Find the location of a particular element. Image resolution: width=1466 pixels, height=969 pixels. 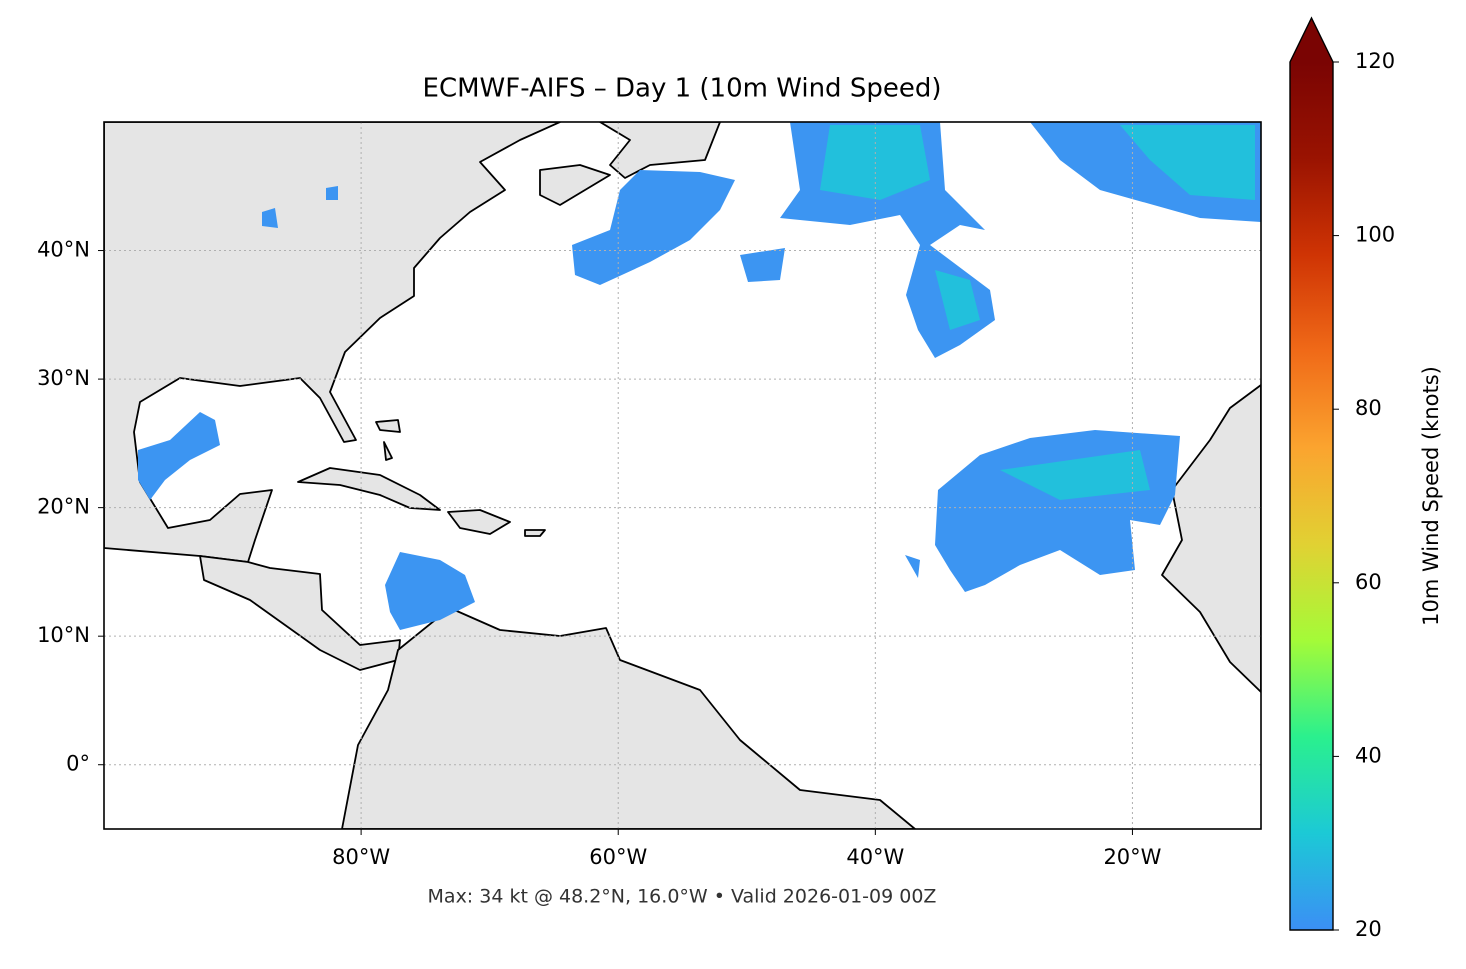

hispaniola is located at coordinates (496, 523).